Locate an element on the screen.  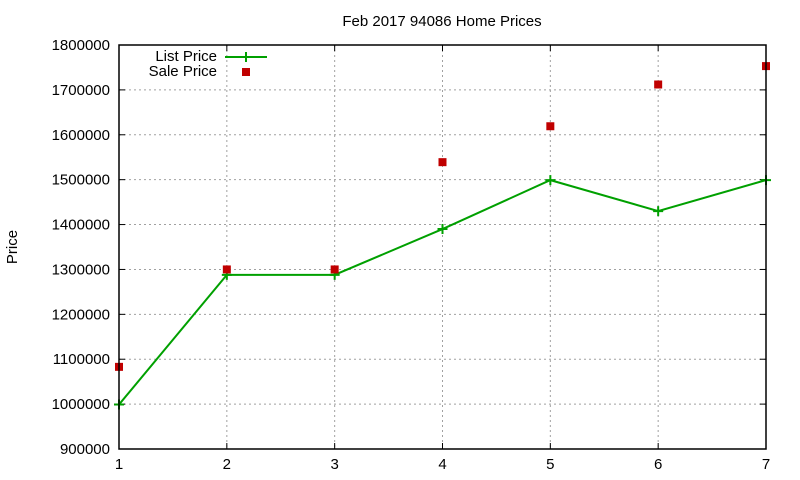
y-tick-label: 1100000 is located at coordinates (81, 359).